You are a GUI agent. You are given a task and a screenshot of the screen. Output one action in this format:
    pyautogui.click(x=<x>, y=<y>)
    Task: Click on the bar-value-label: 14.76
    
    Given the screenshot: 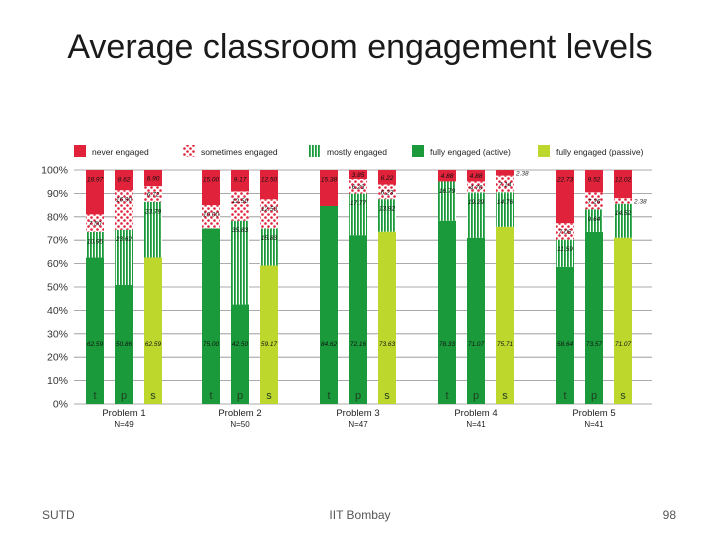 What is the action you would take?
    pyautogui.click(x=505, y=202)
    